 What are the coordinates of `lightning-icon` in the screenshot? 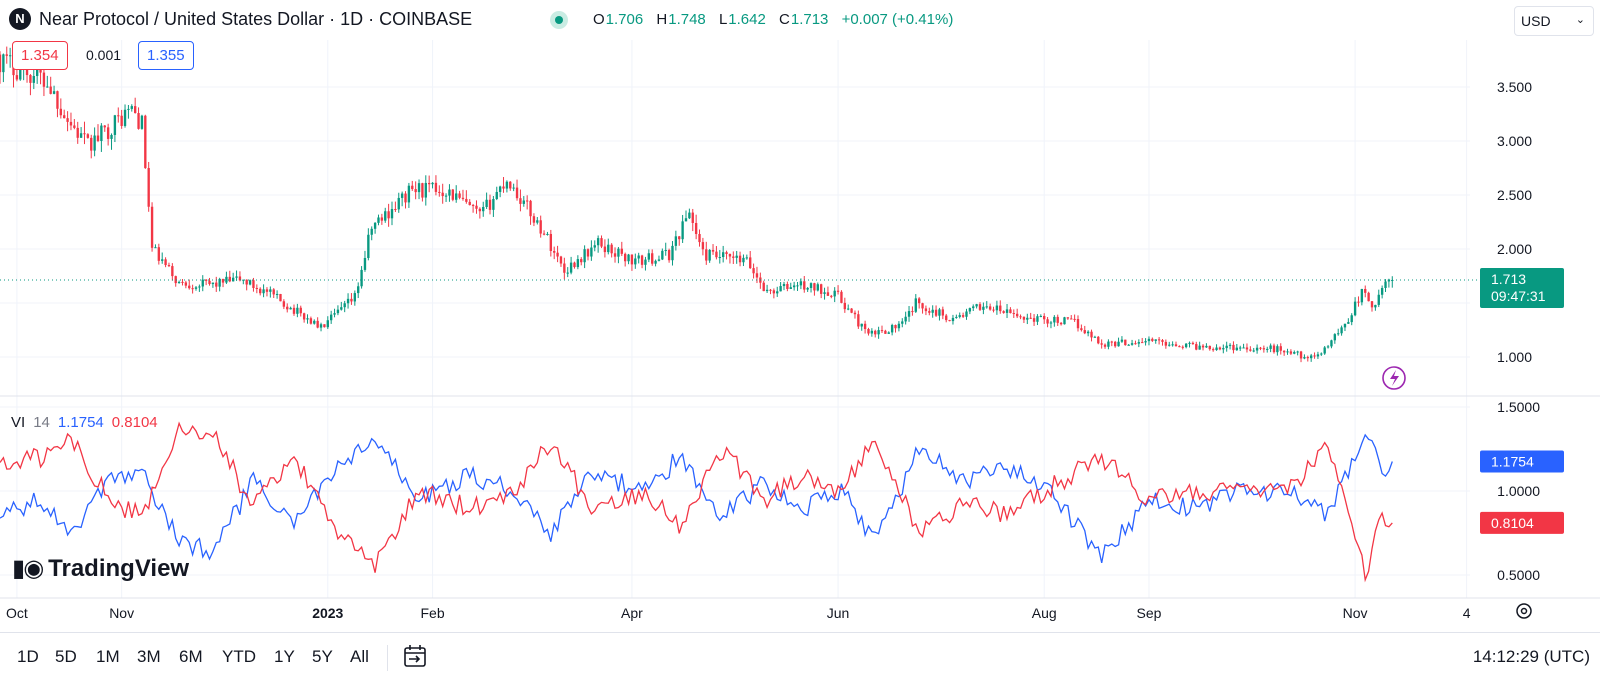 It's located at (1394, 378).